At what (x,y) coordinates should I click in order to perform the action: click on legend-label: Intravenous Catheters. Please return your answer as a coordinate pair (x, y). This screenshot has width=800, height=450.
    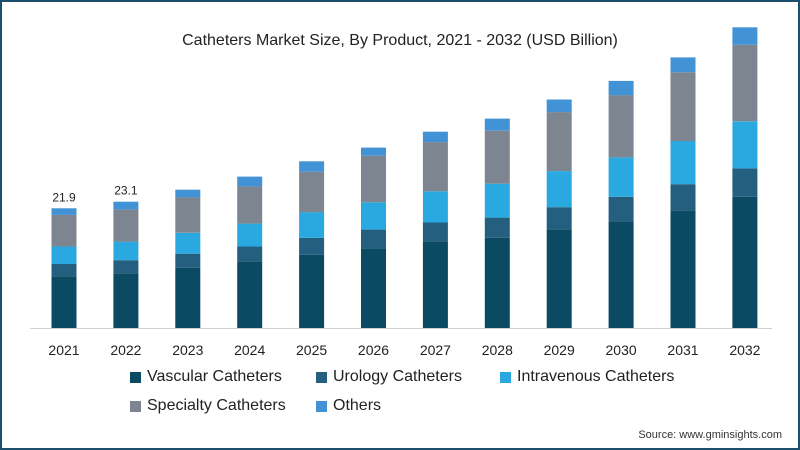
    Looking at the image, I should click on (596, 376).